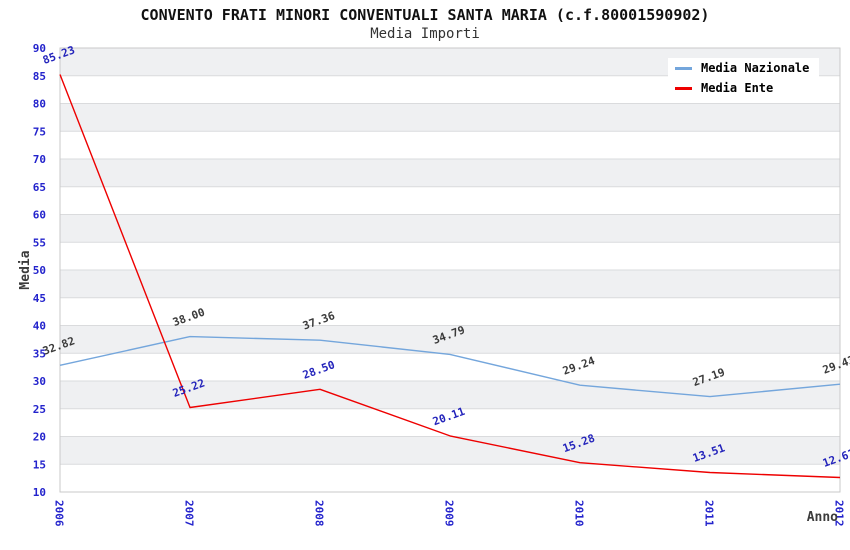  Describe the element at coordinates (39, 409) in the screenshot. I see `y-tick-label: 25` at that location.